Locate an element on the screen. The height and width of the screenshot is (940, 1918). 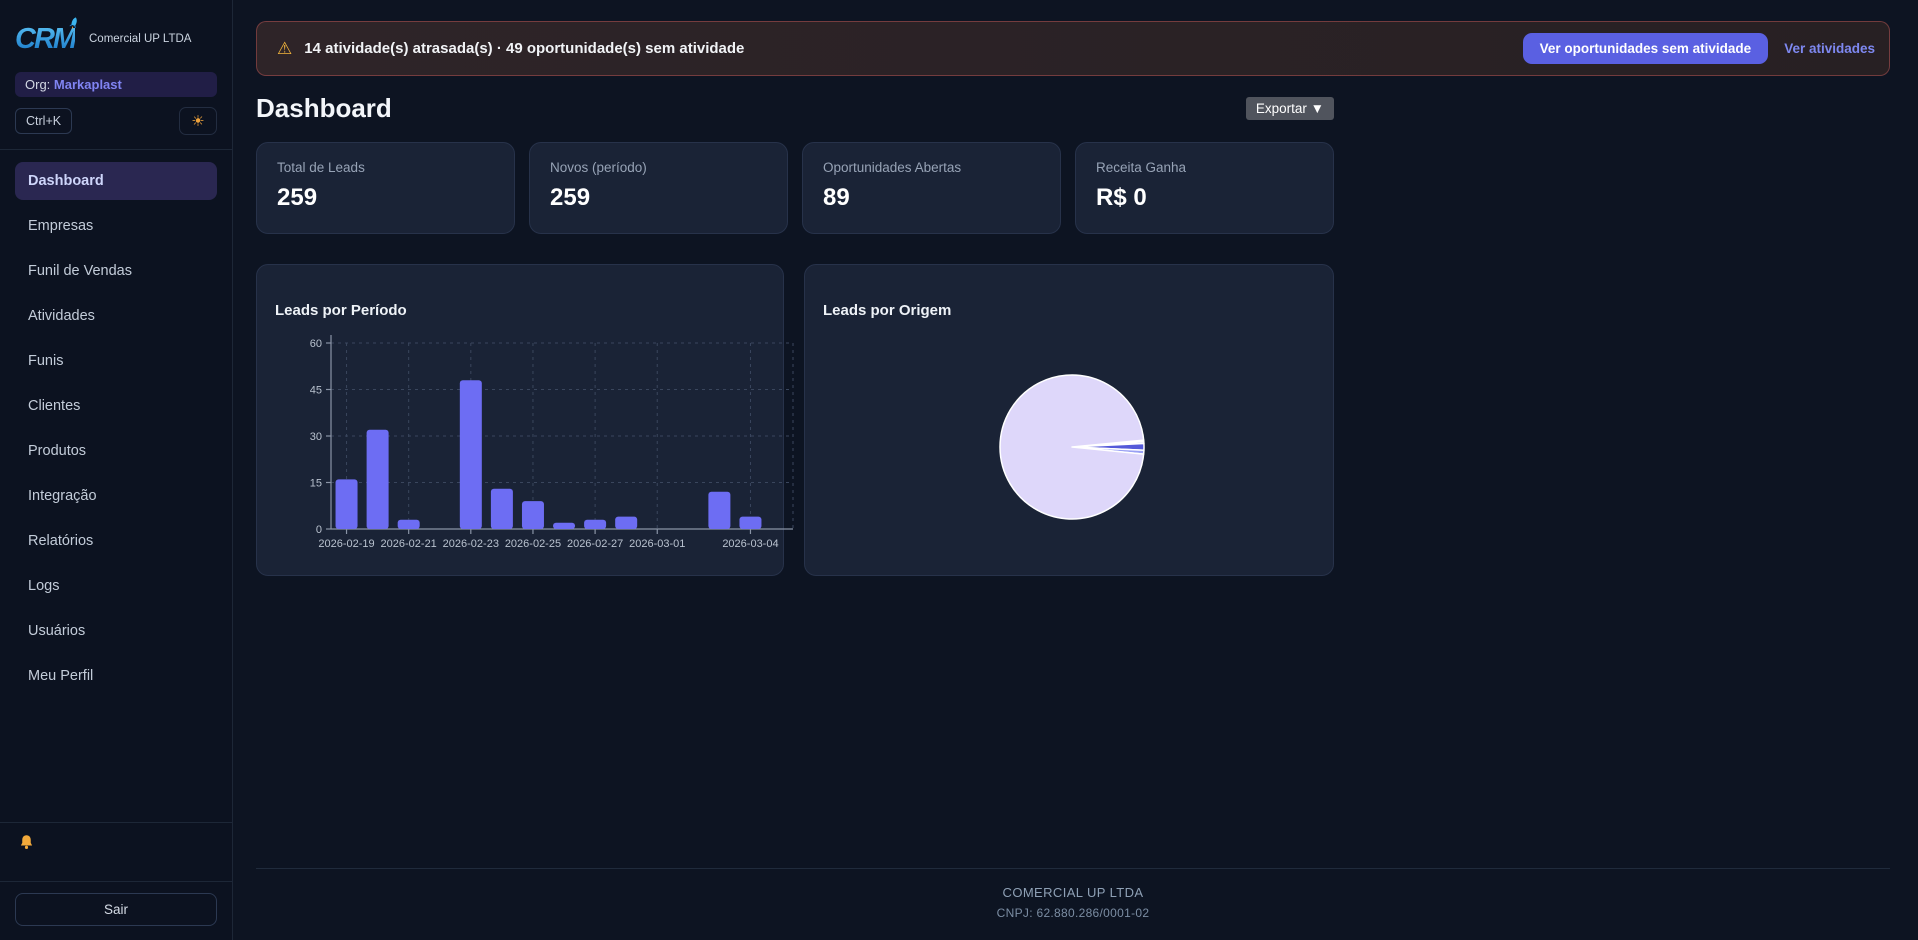
command-palette-shortcut: Ctrl+K is located at coordinates (44, 121).